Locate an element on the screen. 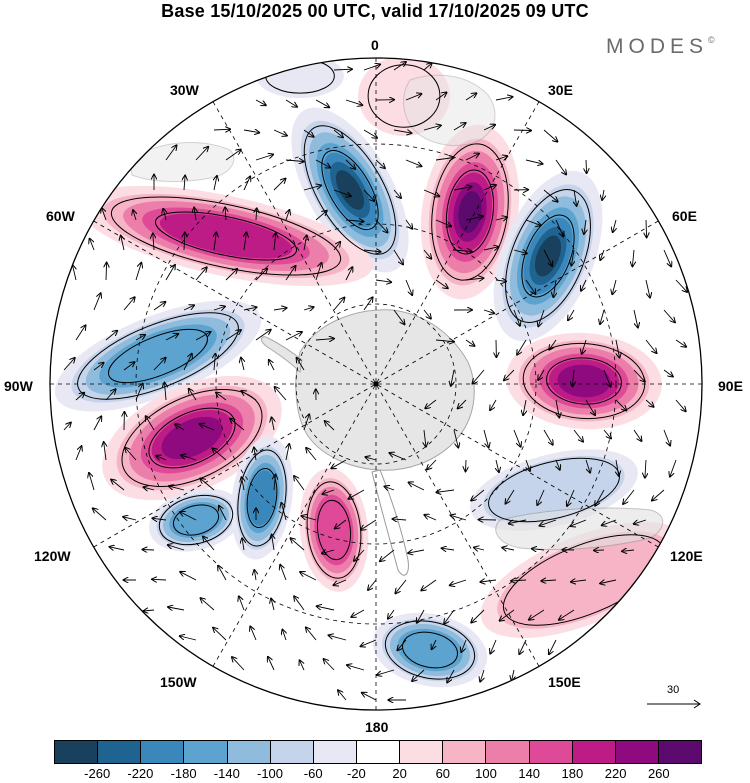 The image size is (750, 783). colorbar-tick-label: 180 is located at coordinates (572, 773).